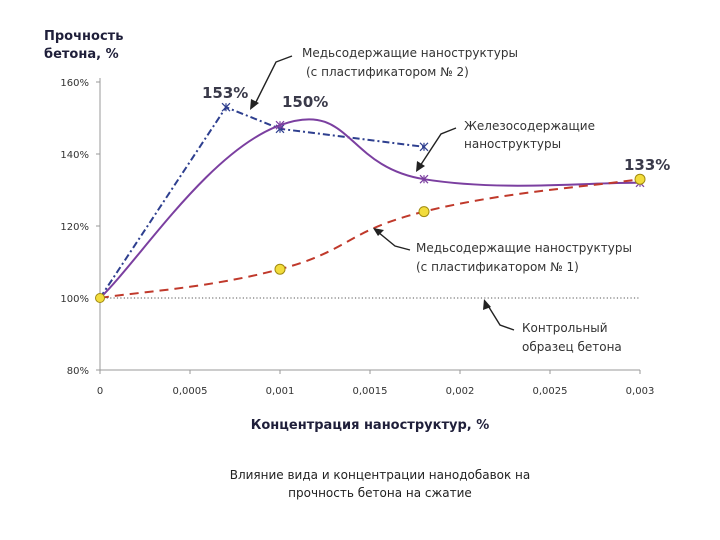 This screenshot has width=720, height=540. I want to click on arrow-fe-head, so click(420, 166).